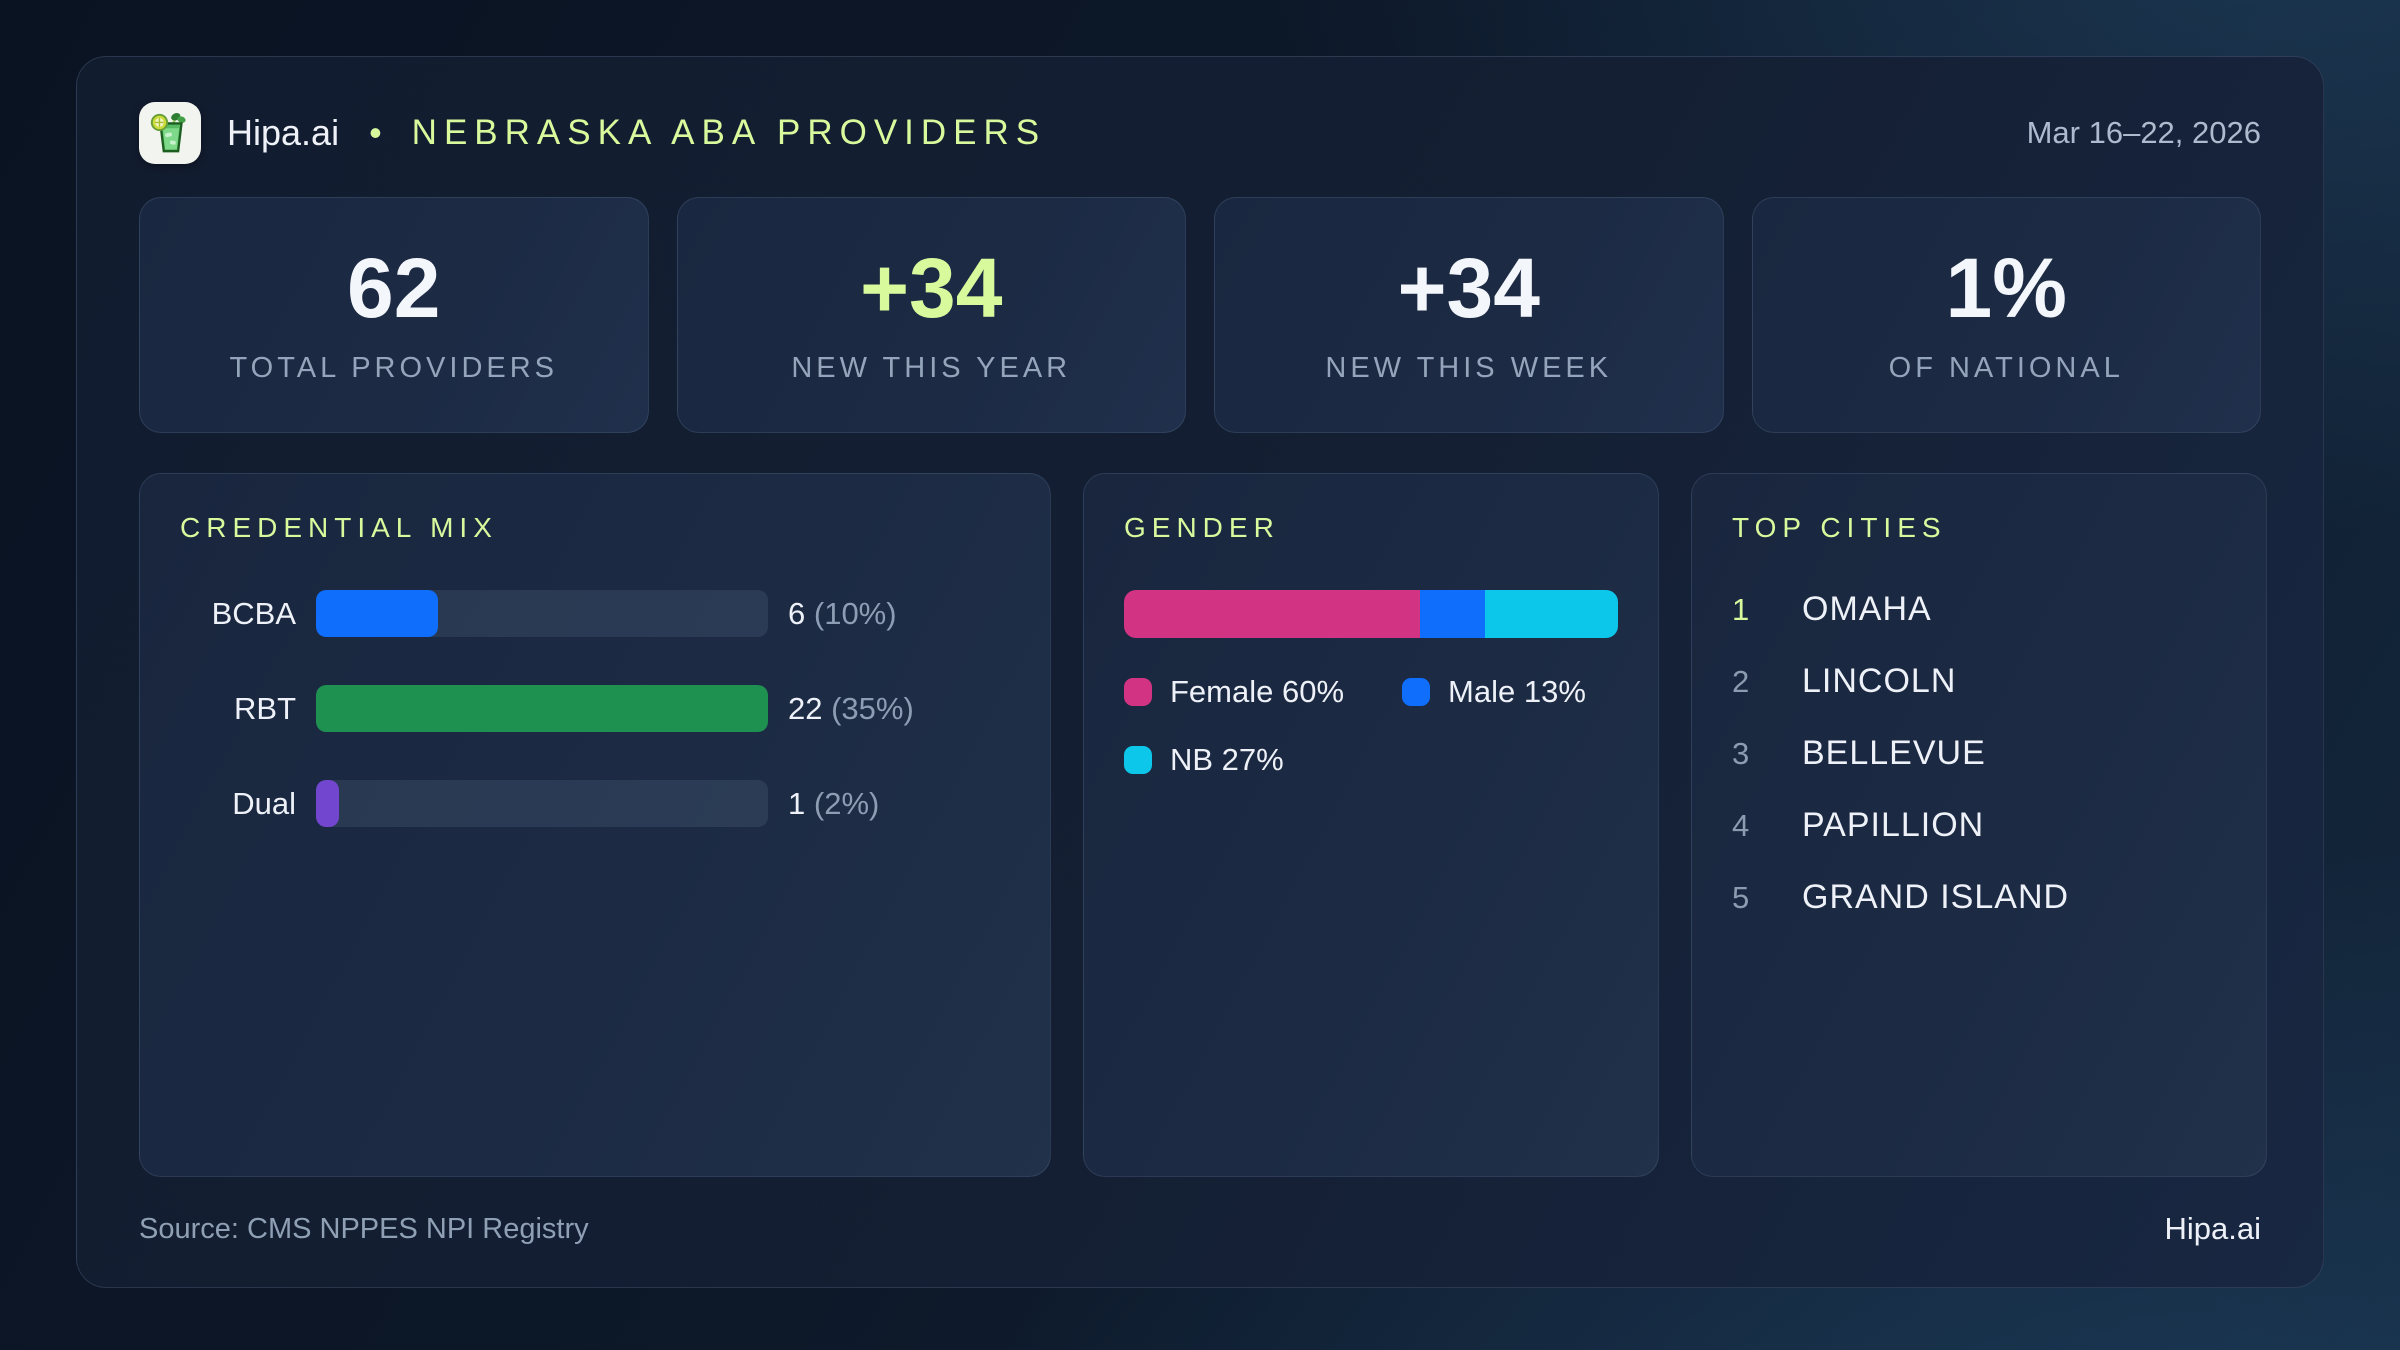  What do you see at coordinates (2213, 1228) in the screenshot?
I see `footer-brand: Hipa.ai` at bounding box center [2213, 1228].